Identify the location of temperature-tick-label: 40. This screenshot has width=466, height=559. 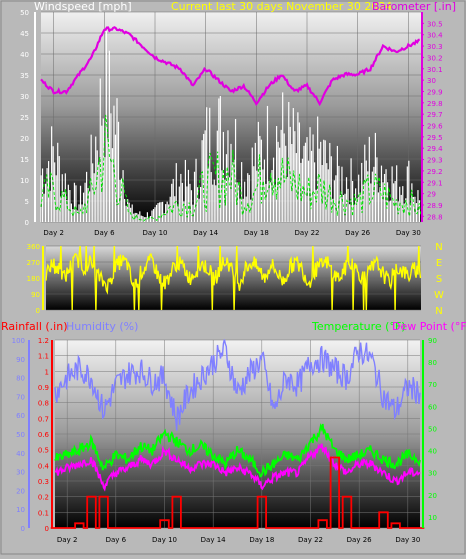
(432, 452).